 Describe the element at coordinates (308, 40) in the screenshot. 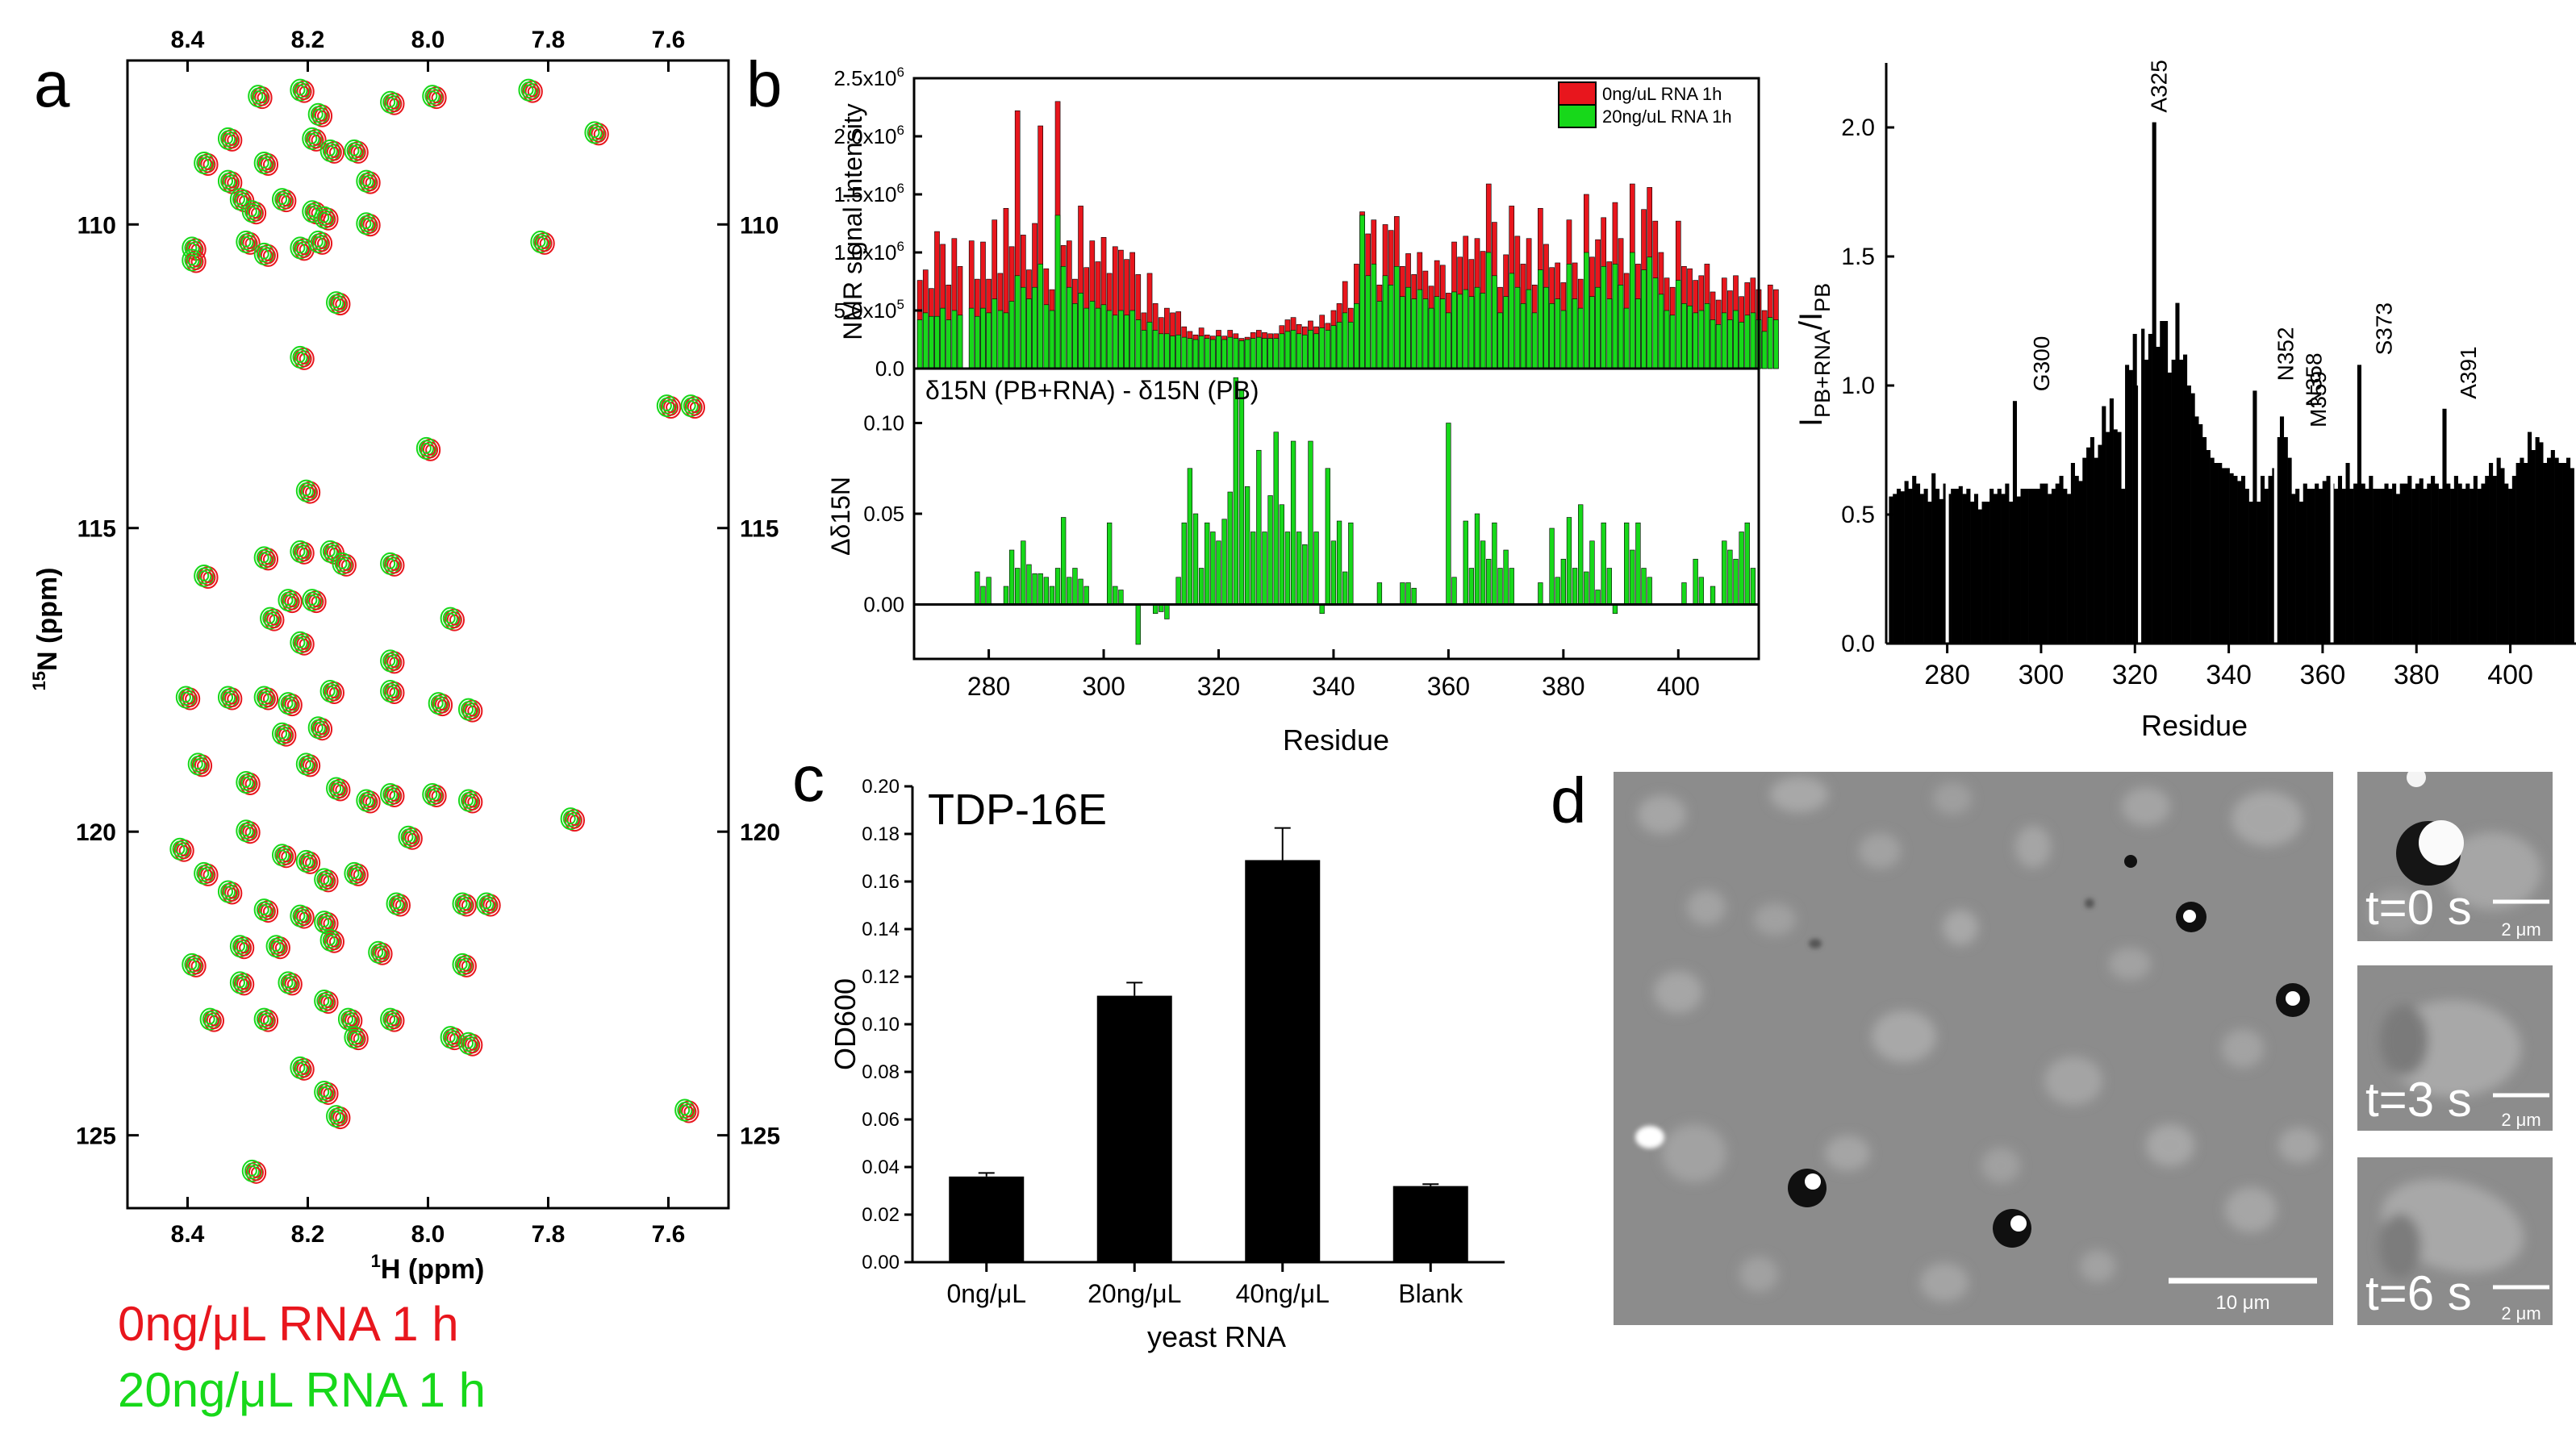

I see `a-x-tick-label-top: 8.2` at that location.